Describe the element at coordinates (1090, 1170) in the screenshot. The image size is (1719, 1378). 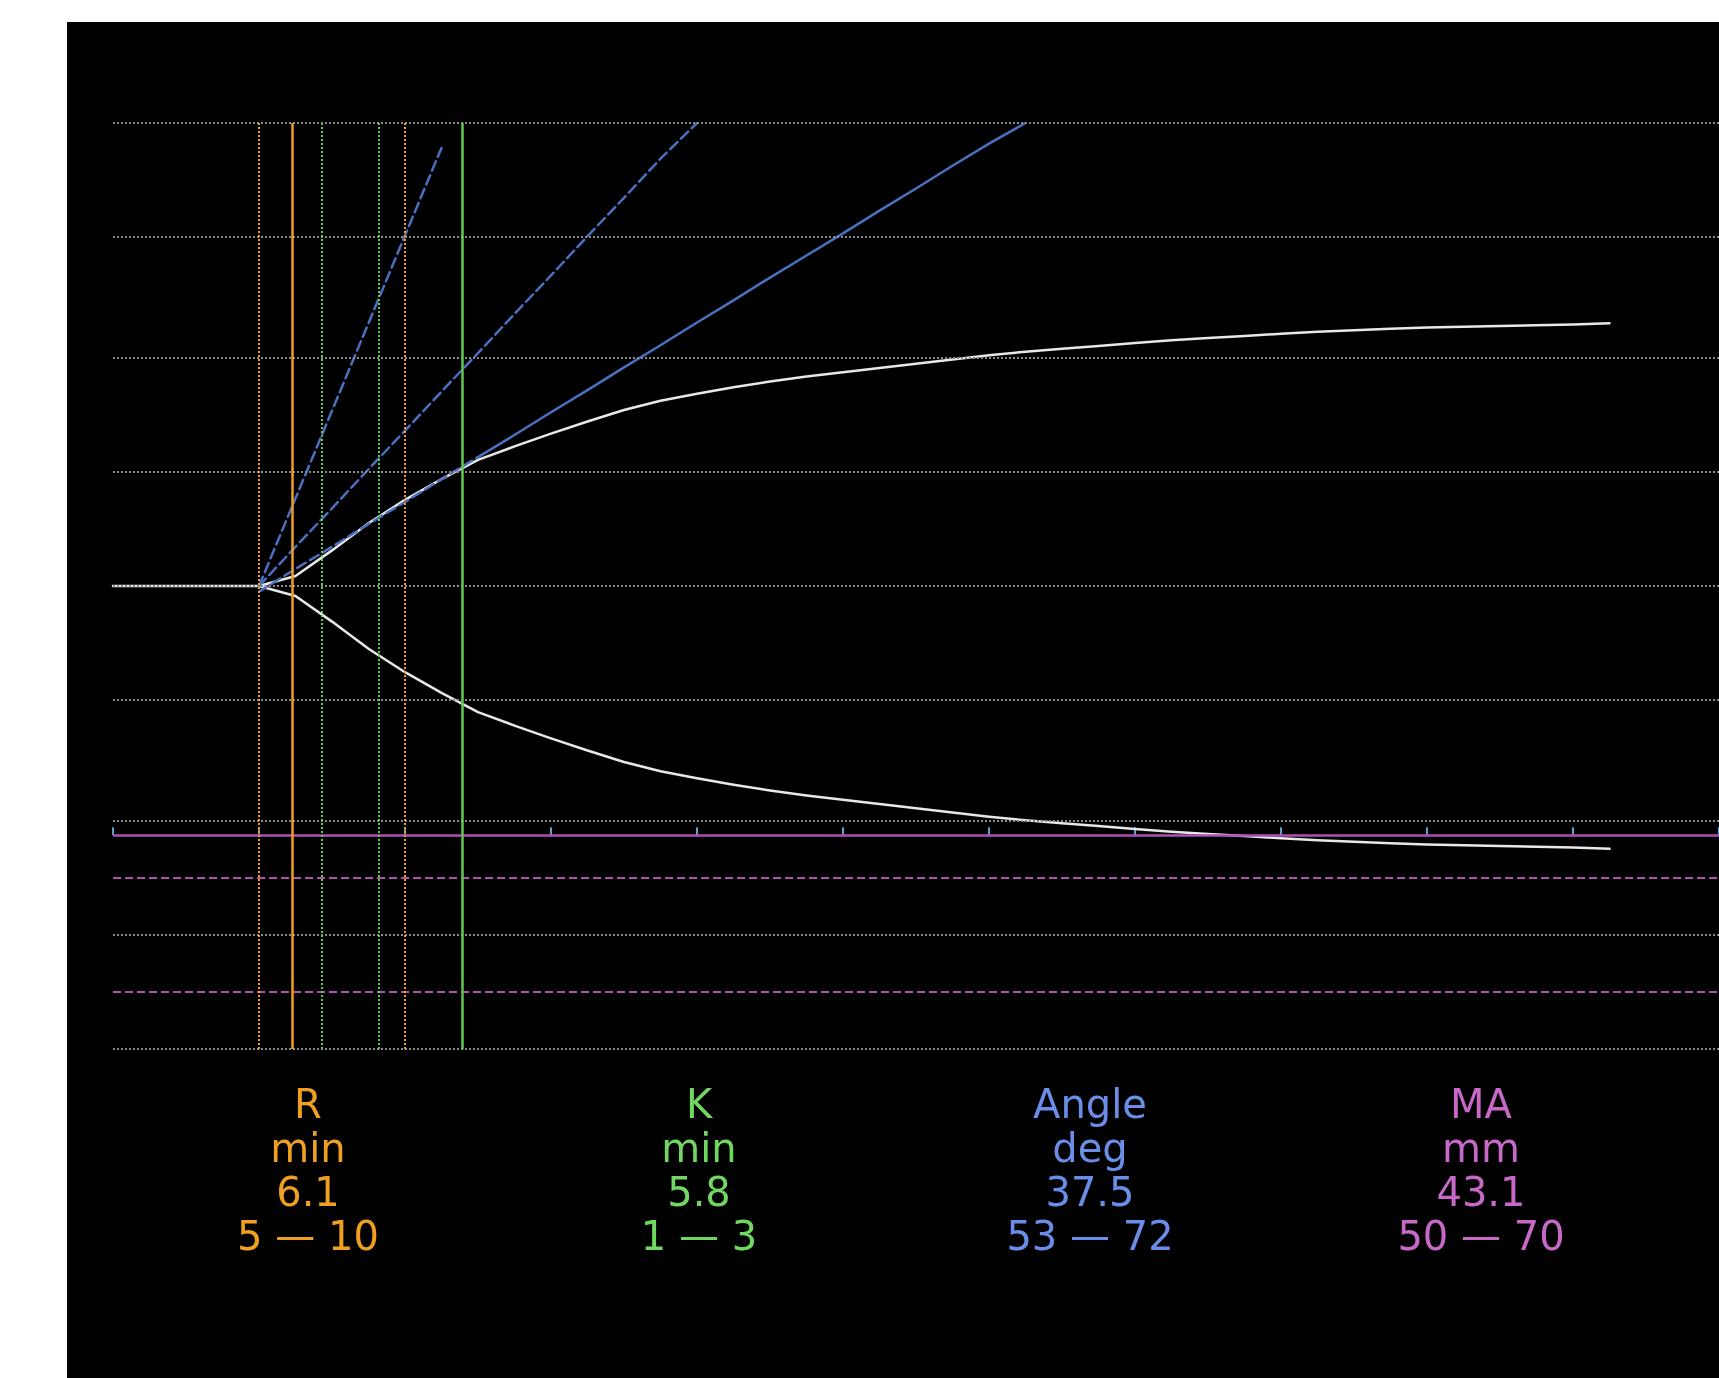
I see `text: Angle deg 37.5 53 — 72` at that location.